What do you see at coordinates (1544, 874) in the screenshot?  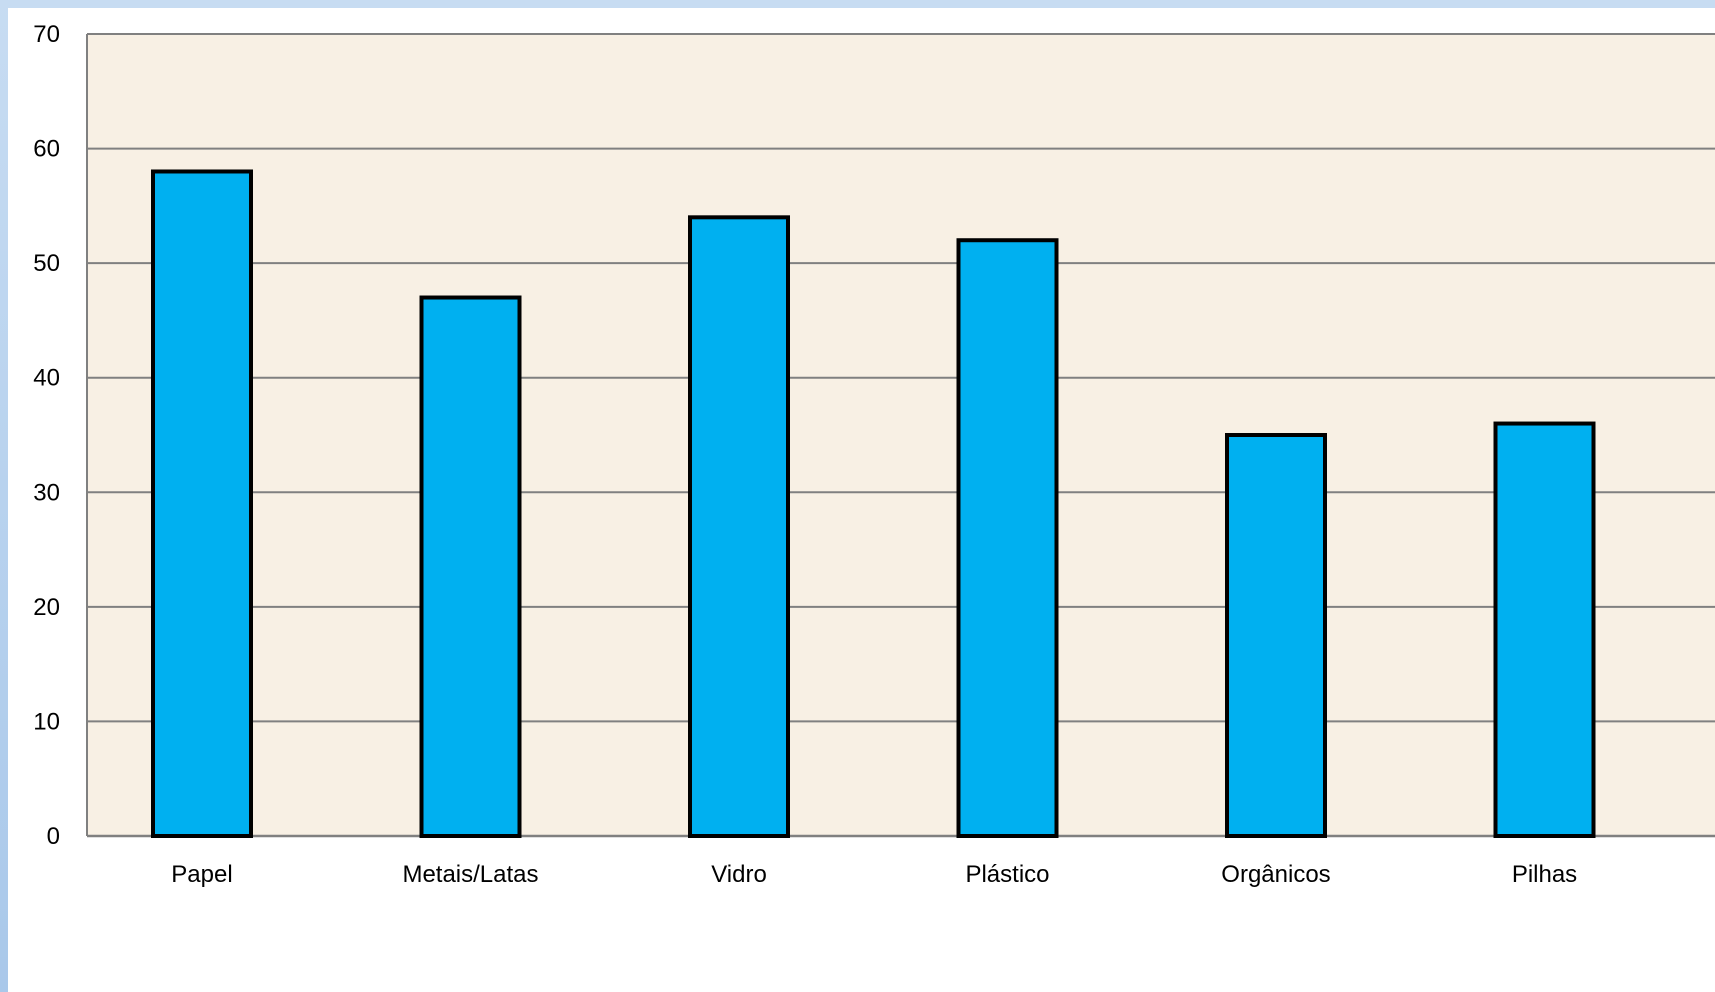 I see `x-category-label: Pilhas` at bounding box center [1544, 874].